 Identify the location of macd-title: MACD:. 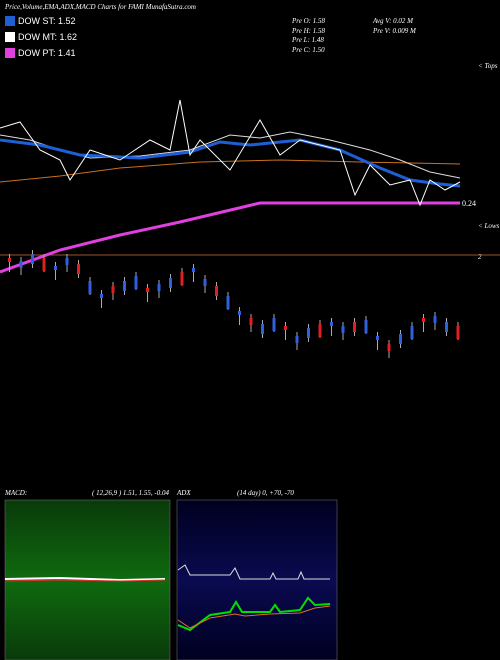
(15, 493).